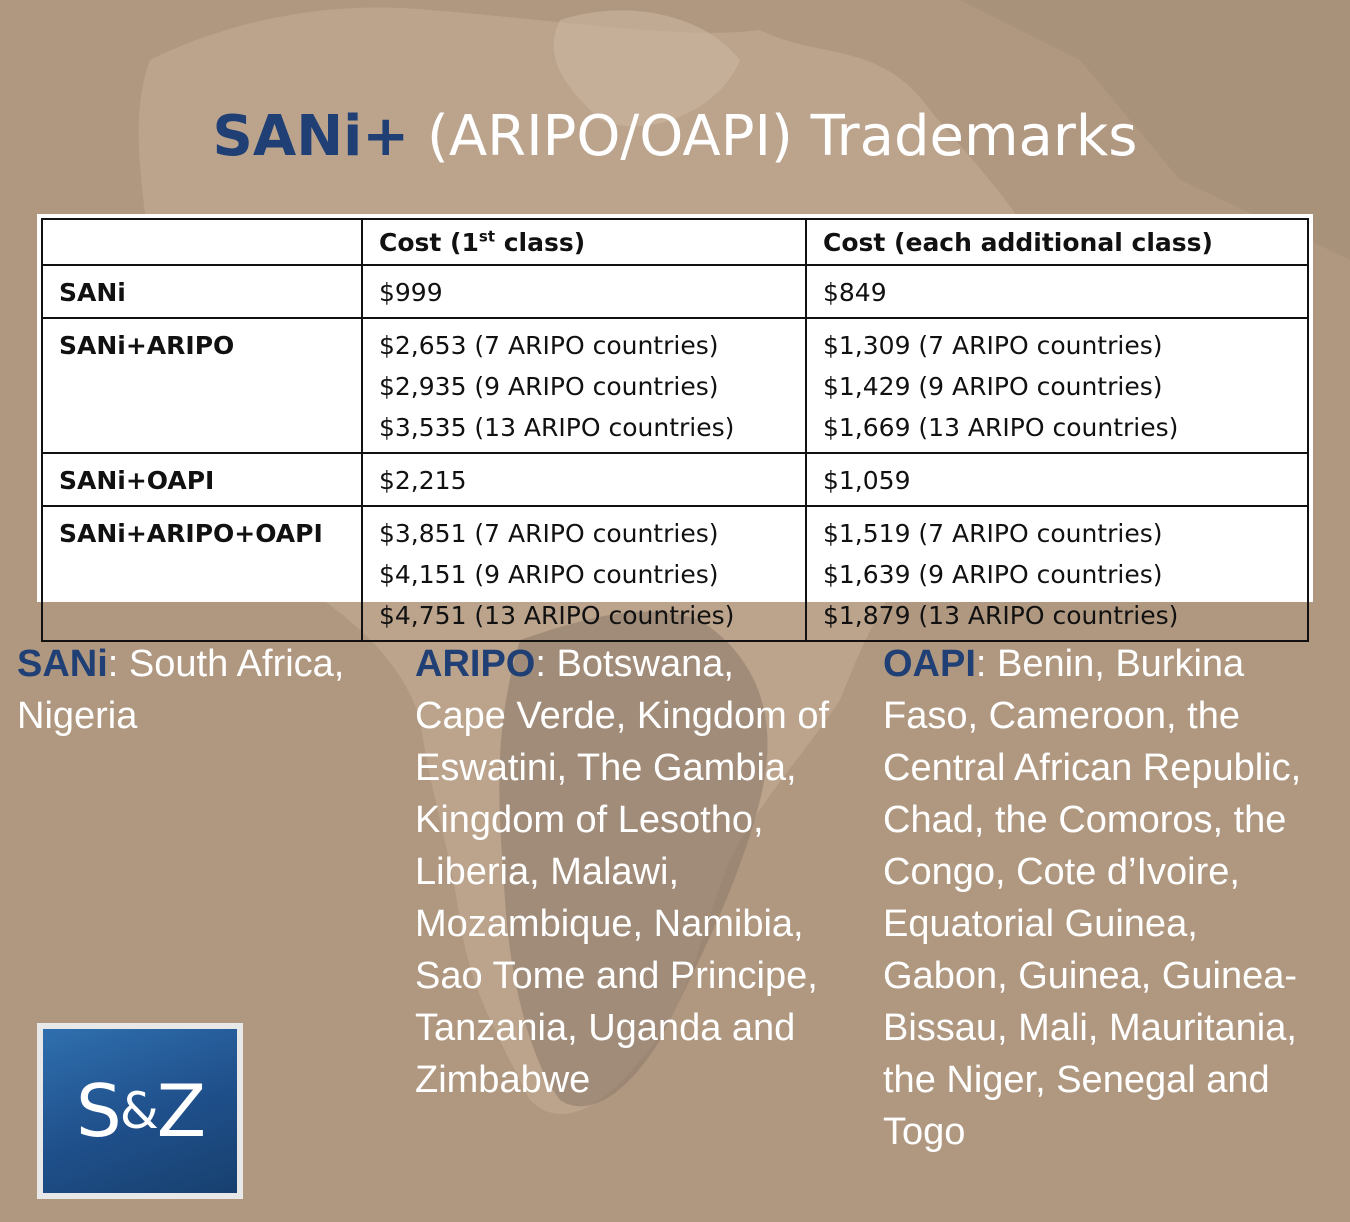 Image resolution: width=1350 pixels, height=1222 pixels. What do you see at coordinates (584, 291) in the screenshot?
I see `cell-first-class: $999` at bounding box center [584, 291].